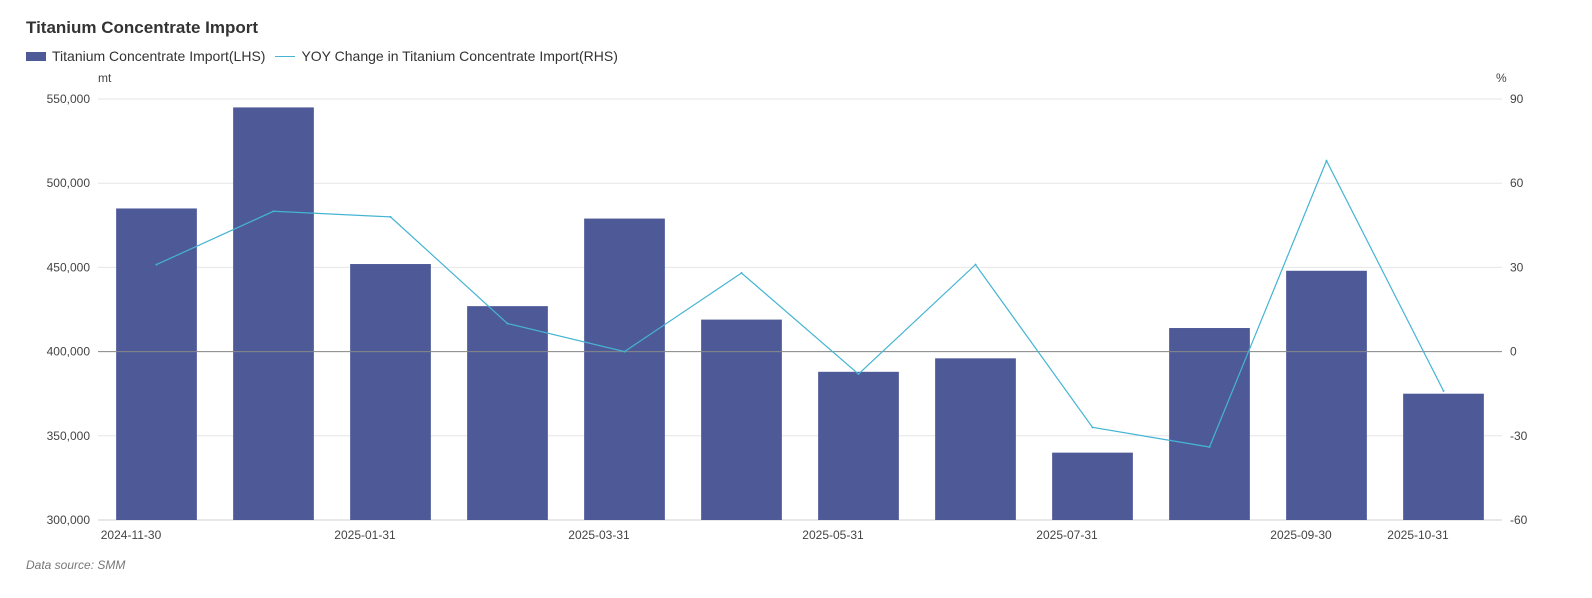  I want to click on left-axis-tick-label: 450,000, so click(69, 267).